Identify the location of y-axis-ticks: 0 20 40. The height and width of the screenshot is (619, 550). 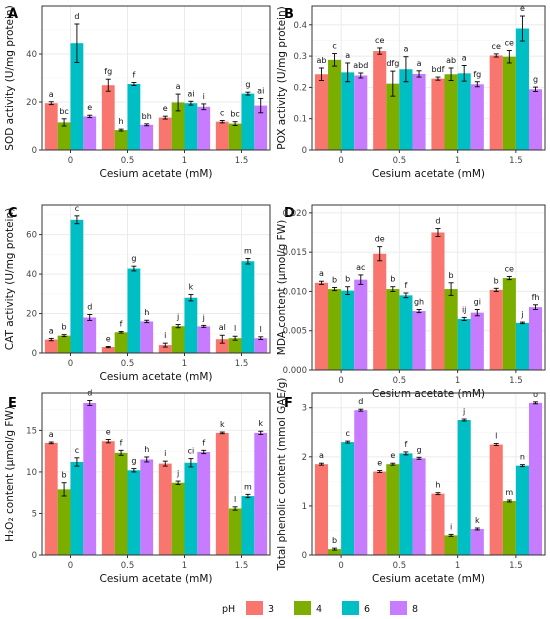
(34, 103).